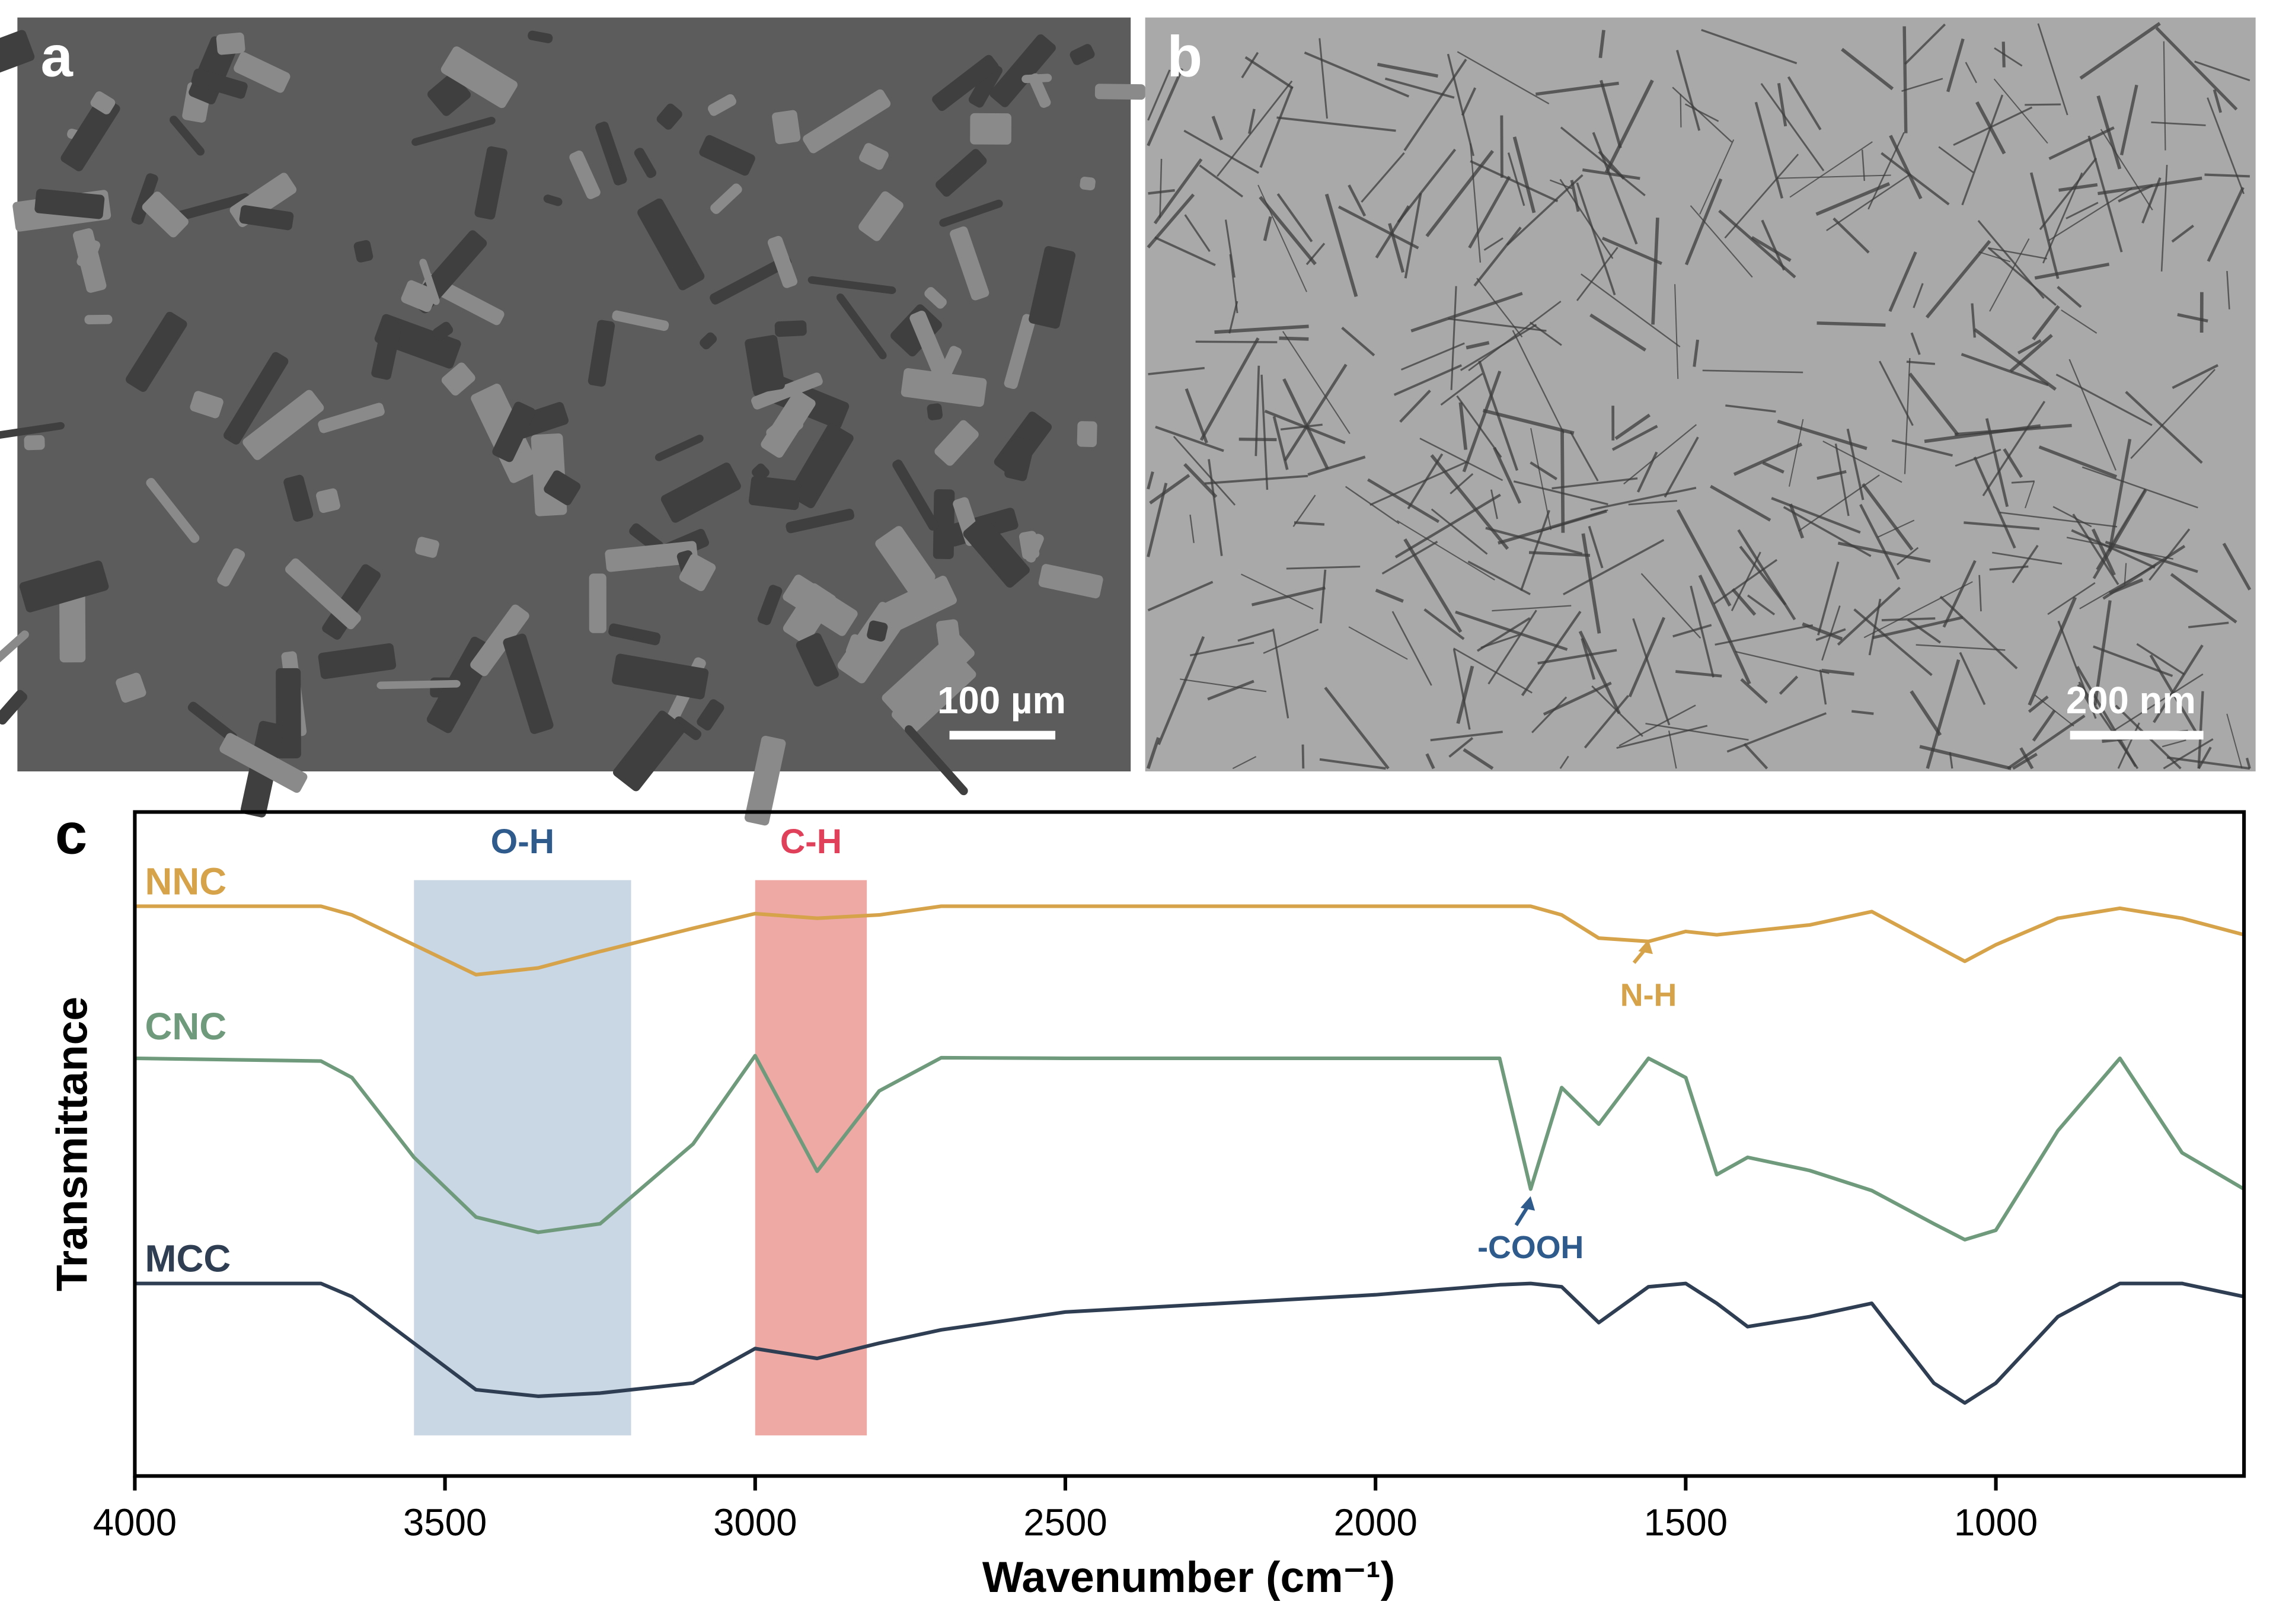 The height and width of the screenshot is (1624, 2273). I want to click on x-tick-label: 3500, so click(445, 1522).